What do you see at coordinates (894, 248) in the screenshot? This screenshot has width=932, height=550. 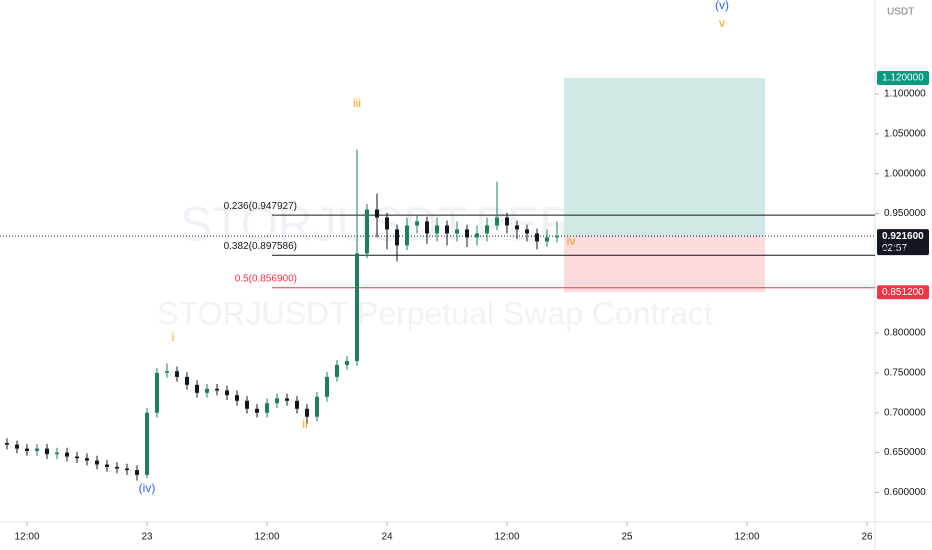 I see `countdown: 02:57` at bounding box center [894, 248].